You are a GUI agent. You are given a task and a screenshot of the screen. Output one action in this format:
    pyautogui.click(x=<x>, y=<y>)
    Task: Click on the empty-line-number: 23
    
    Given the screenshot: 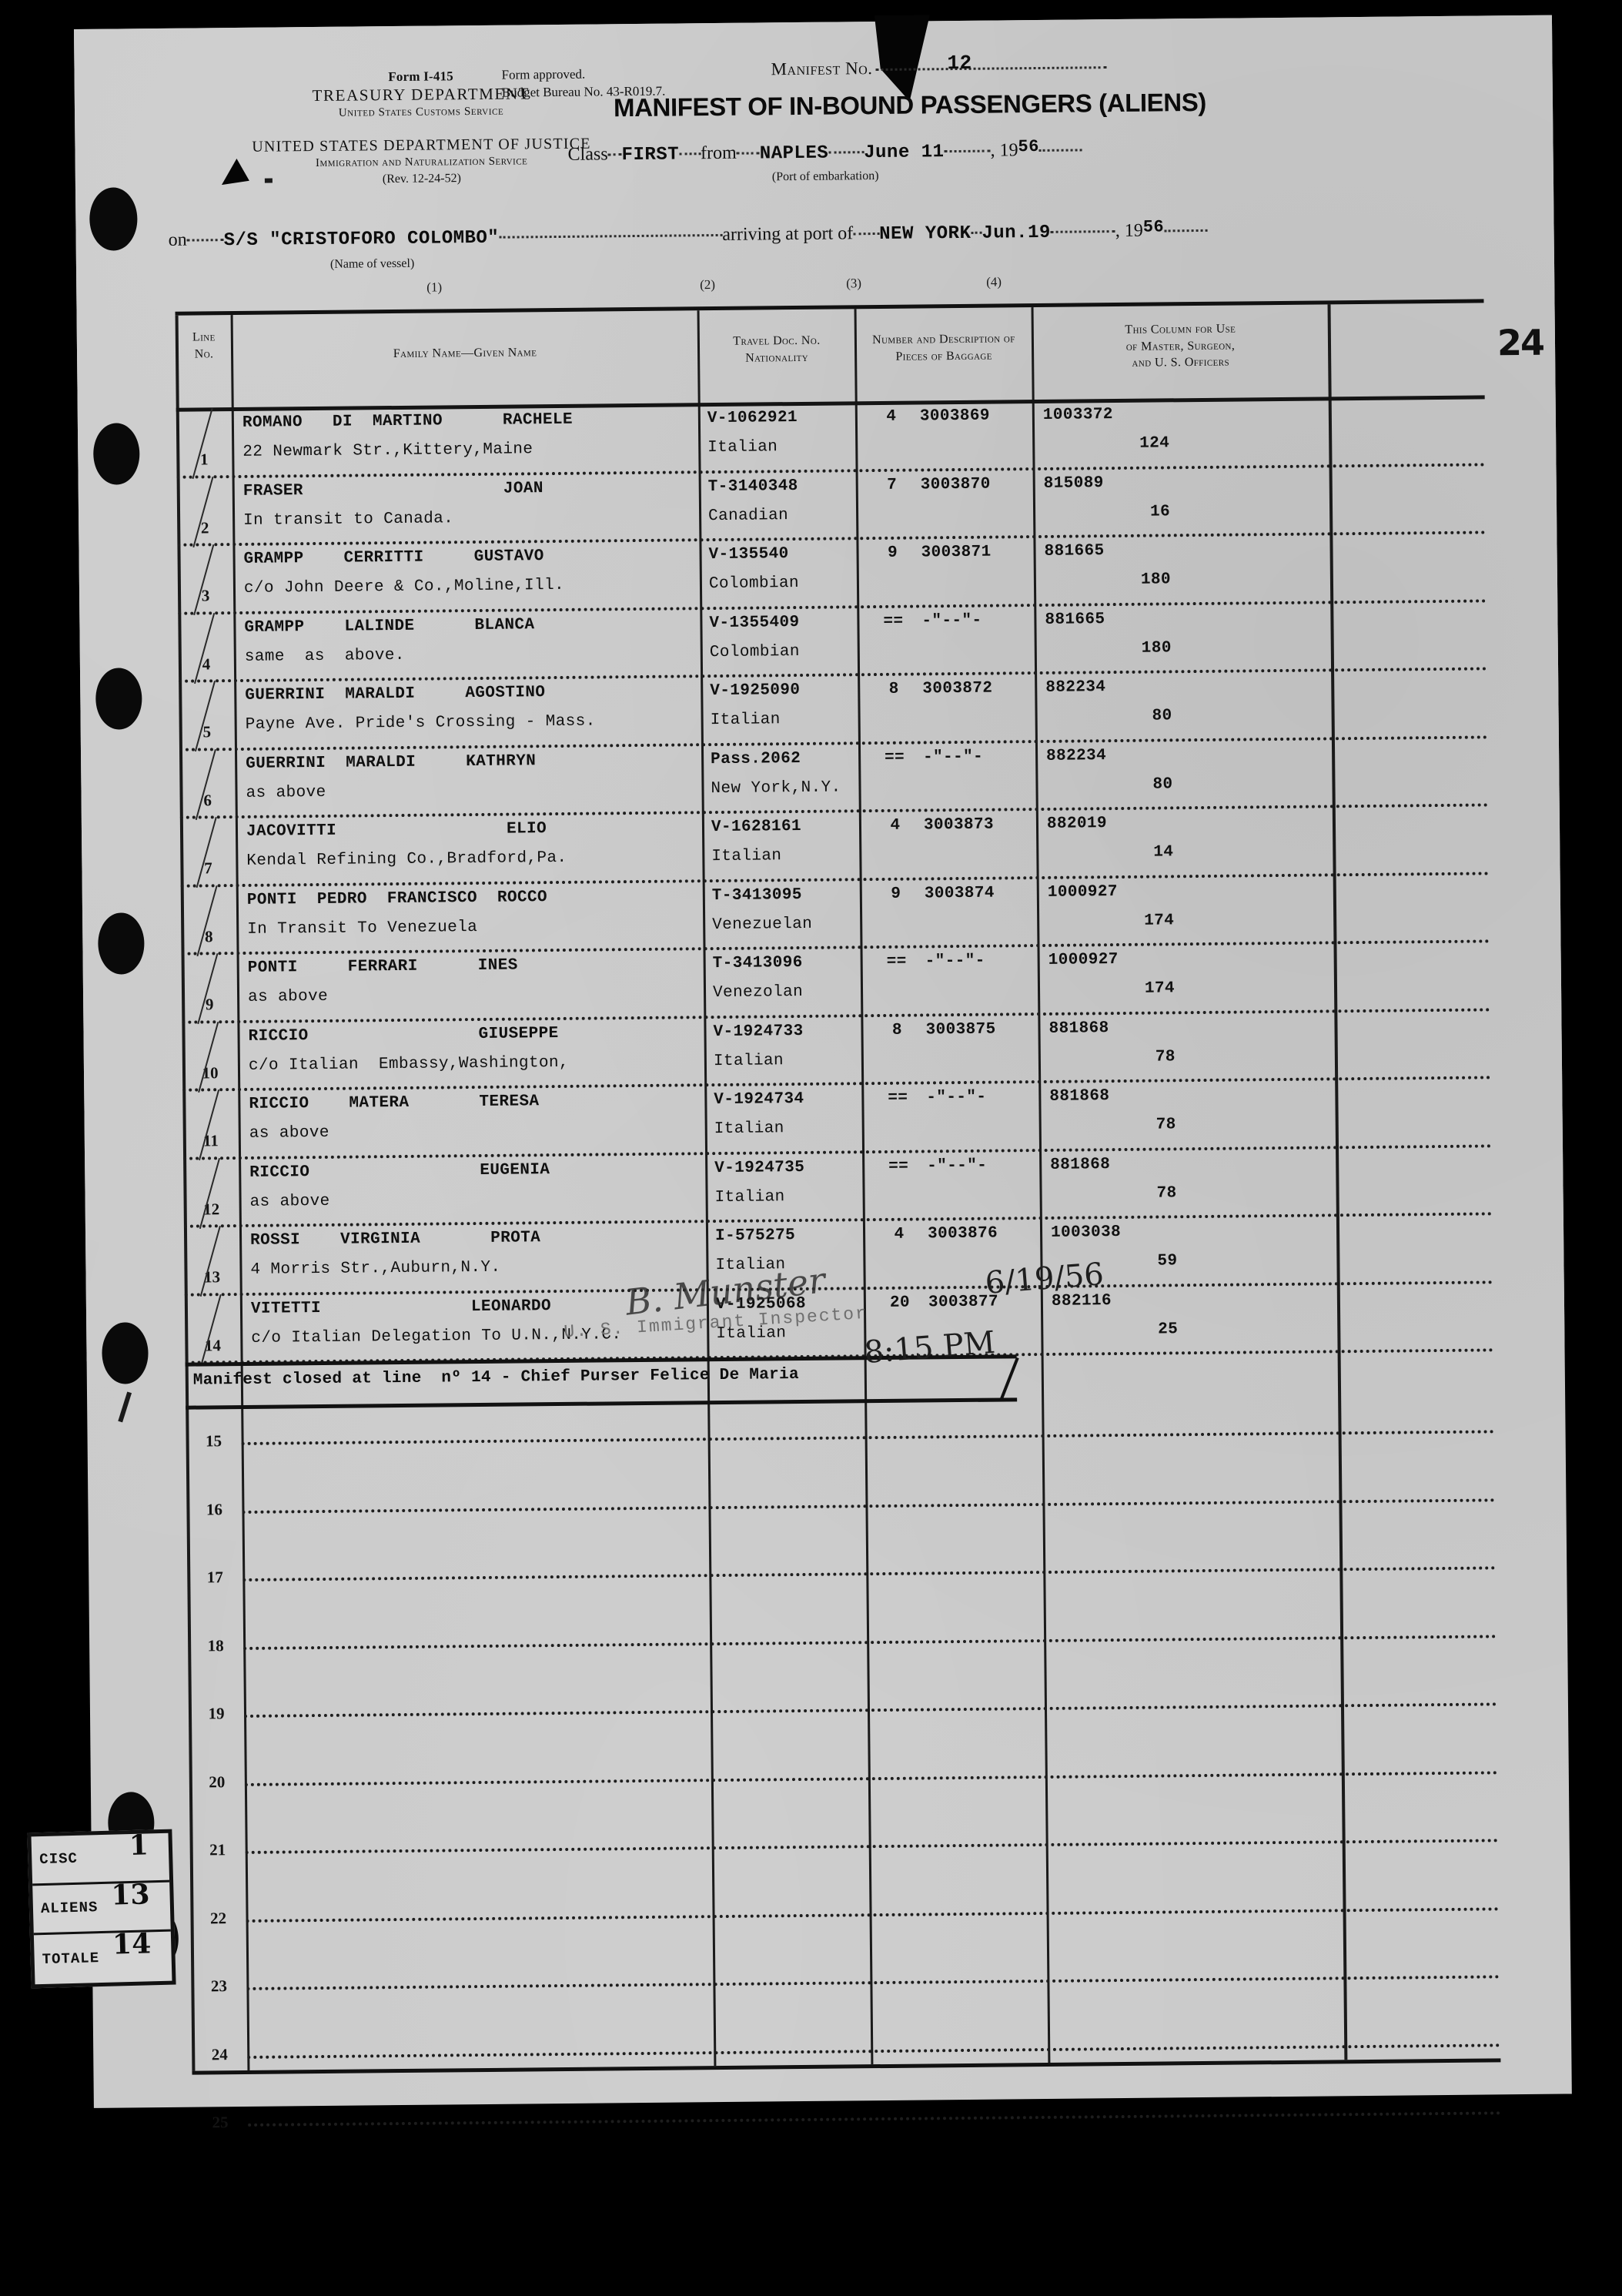 What is the action you would take?
    pyautogui.click(x=219, y=1986)
    